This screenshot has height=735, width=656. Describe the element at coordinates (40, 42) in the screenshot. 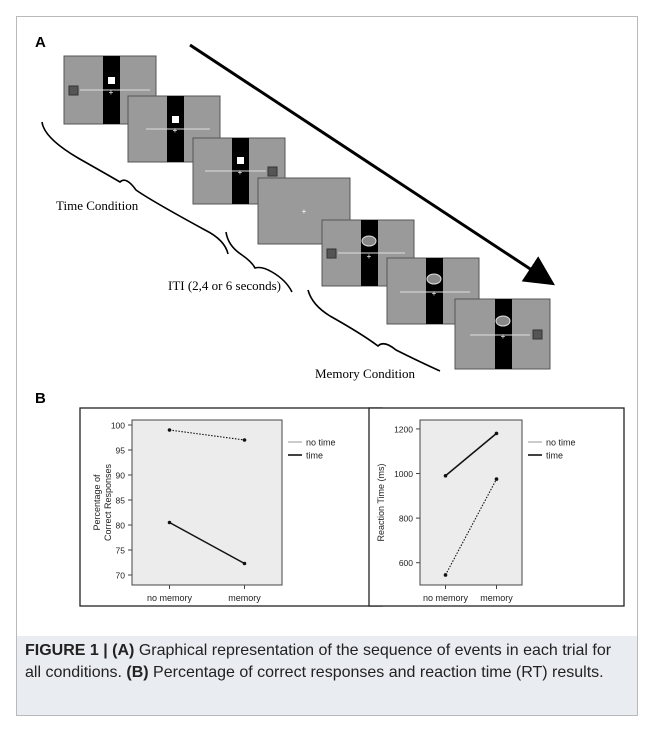

I see `panel-a-label: A` at that location.